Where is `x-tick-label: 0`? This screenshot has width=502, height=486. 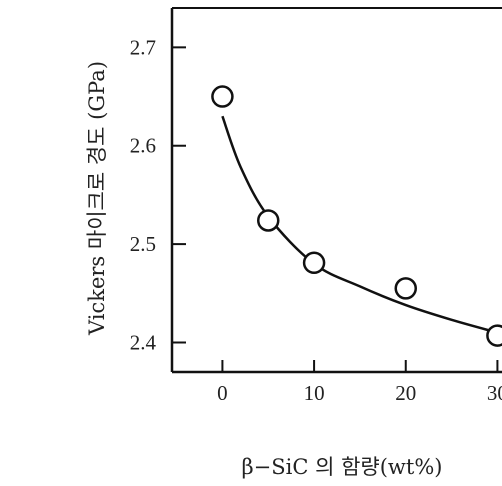
x-tick-label: 0 is located at coordinates (222, 393).